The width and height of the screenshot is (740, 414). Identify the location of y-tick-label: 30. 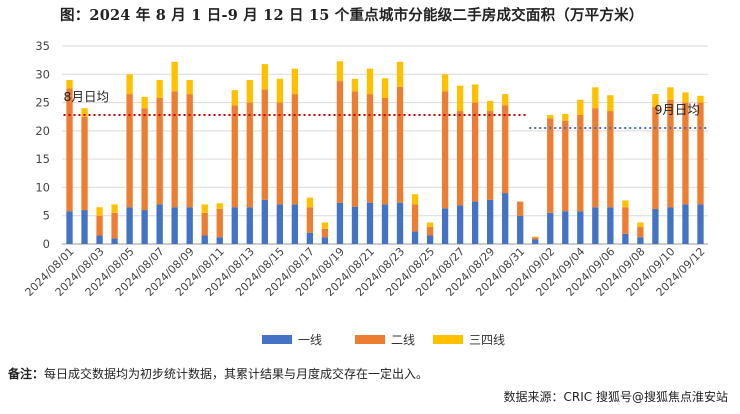
(42, 74).